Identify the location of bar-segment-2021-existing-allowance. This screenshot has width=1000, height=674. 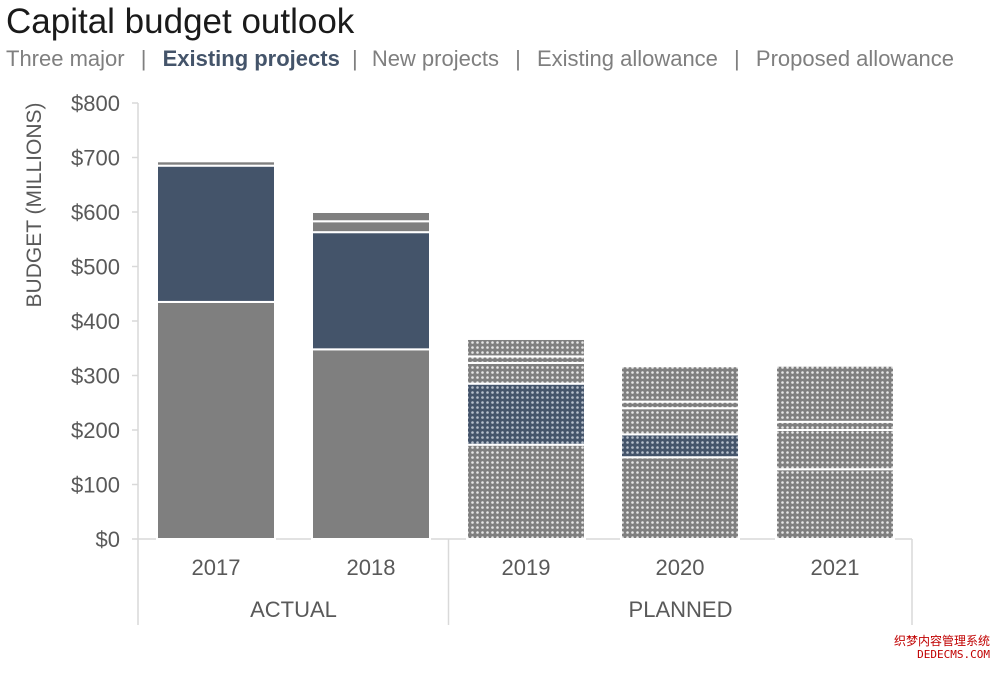
(835, 426).